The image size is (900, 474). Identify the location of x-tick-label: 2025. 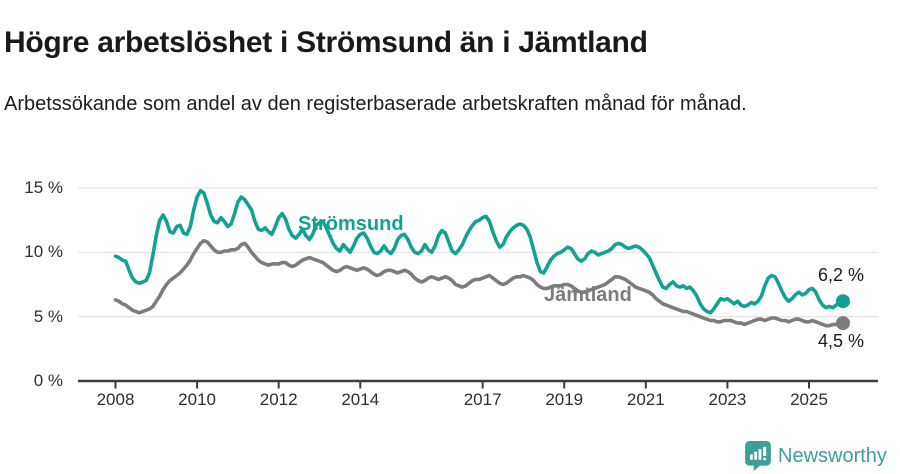
(809, 399).